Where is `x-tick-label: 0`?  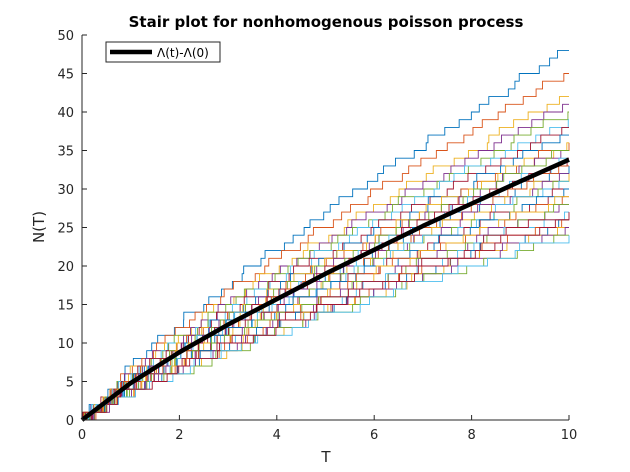
x-tick-label: 0 is located at coordinates (82, 435).